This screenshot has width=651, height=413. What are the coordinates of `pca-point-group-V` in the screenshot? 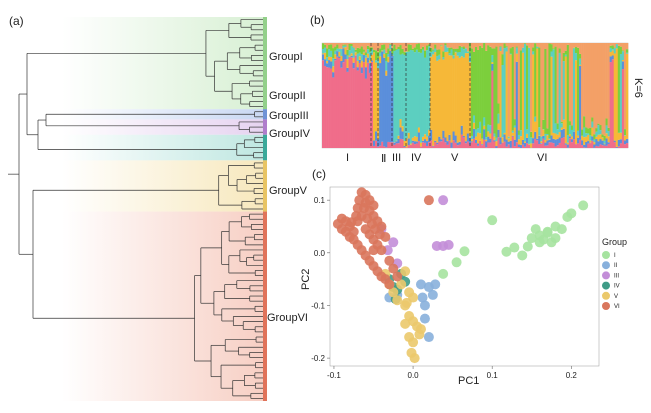 It's located at (407, 303).